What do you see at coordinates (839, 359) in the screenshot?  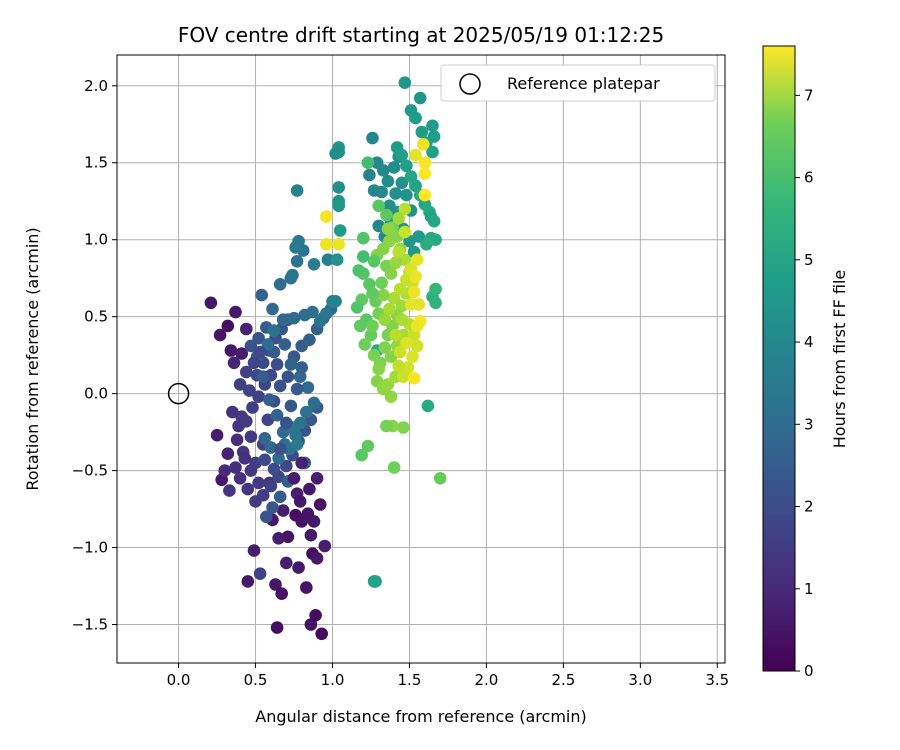 I see `colorbar-label: Hours from first FF file` at bounding box center [839, 359].